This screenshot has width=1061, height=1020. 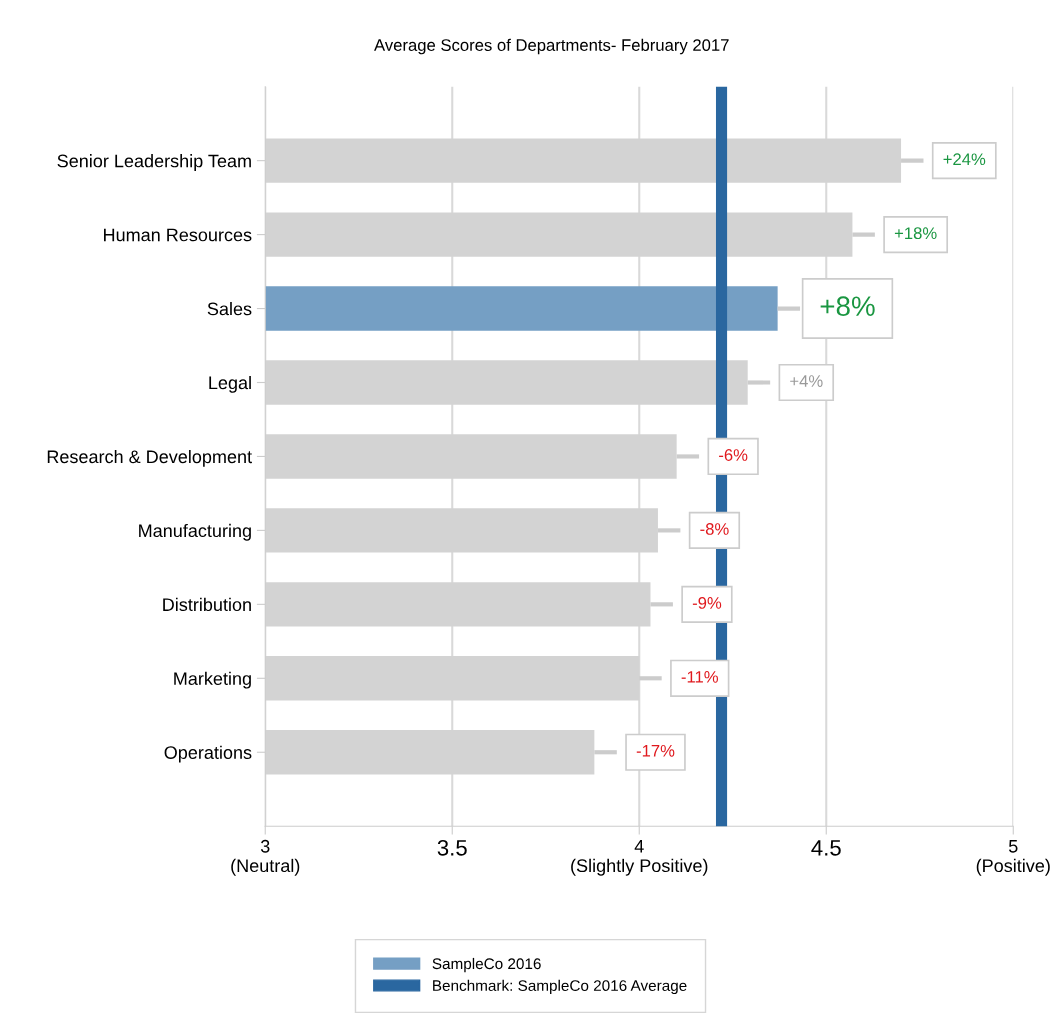 I want to click on annotation: -17%, so click(x=655, y=750).